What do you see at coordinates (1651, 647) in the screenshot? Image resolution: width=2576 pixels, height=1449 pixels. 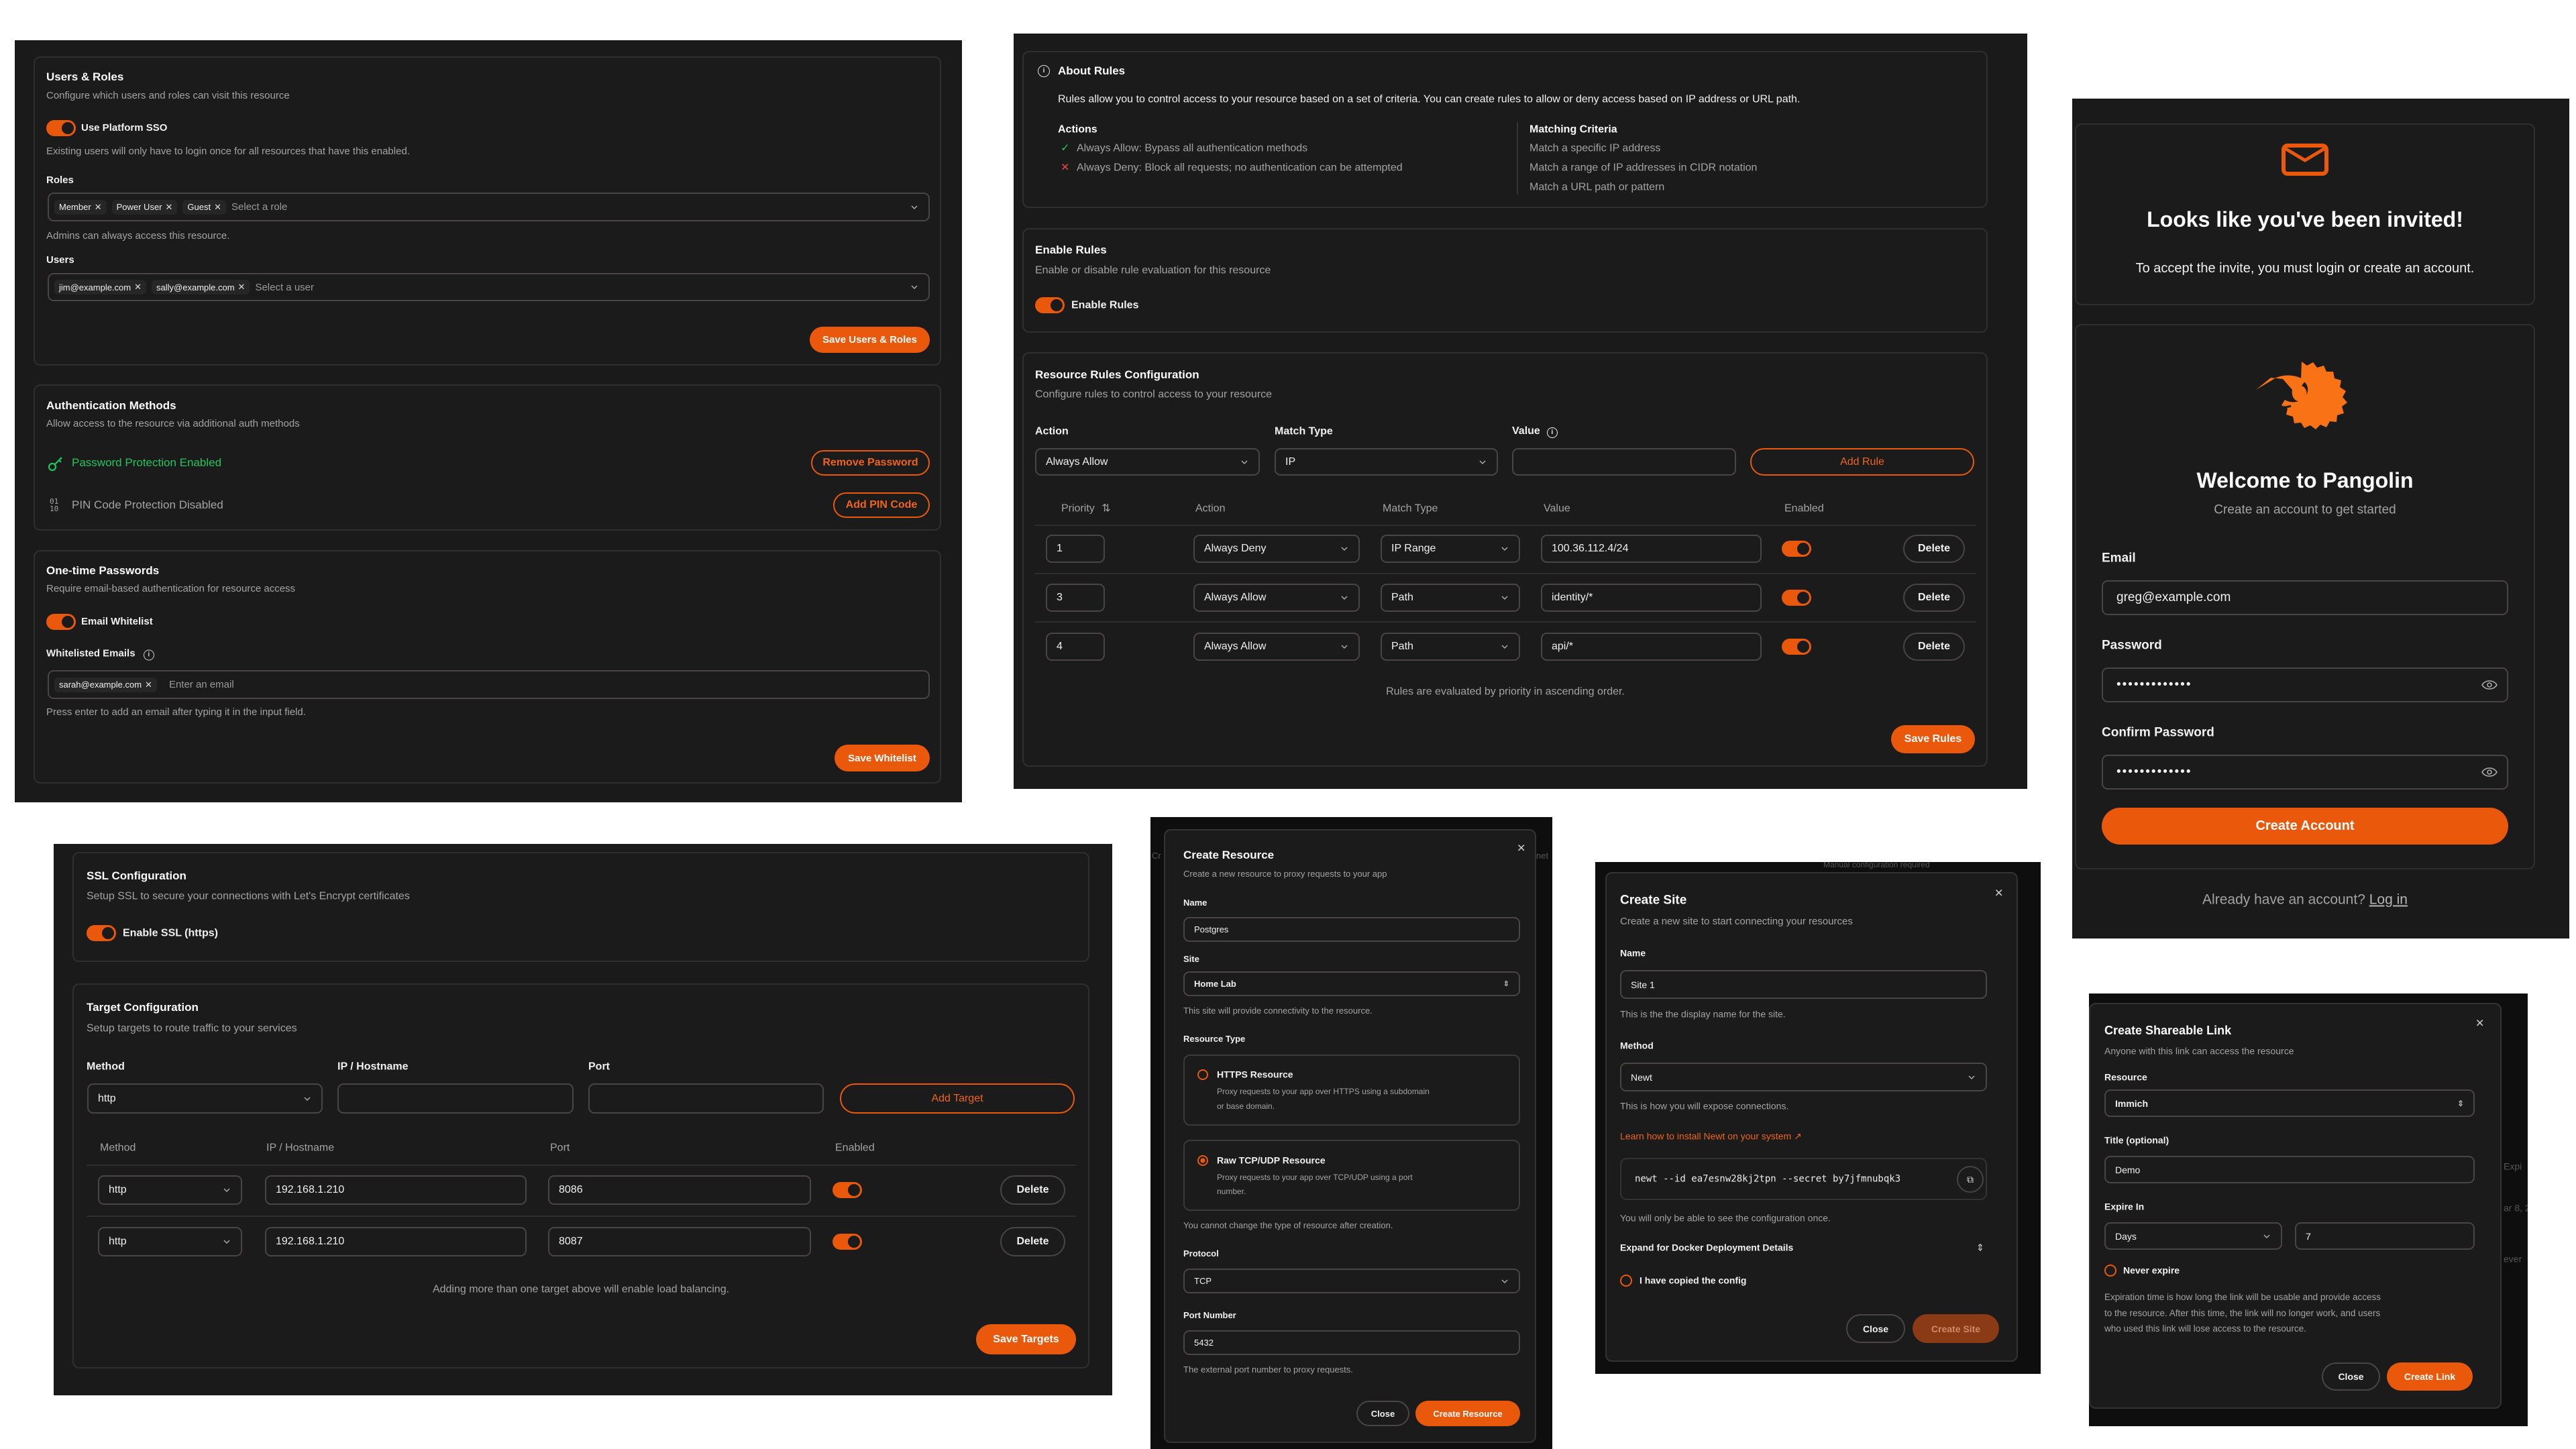 I see `row-value-input: api/*` at bounding box center [1651, 647].